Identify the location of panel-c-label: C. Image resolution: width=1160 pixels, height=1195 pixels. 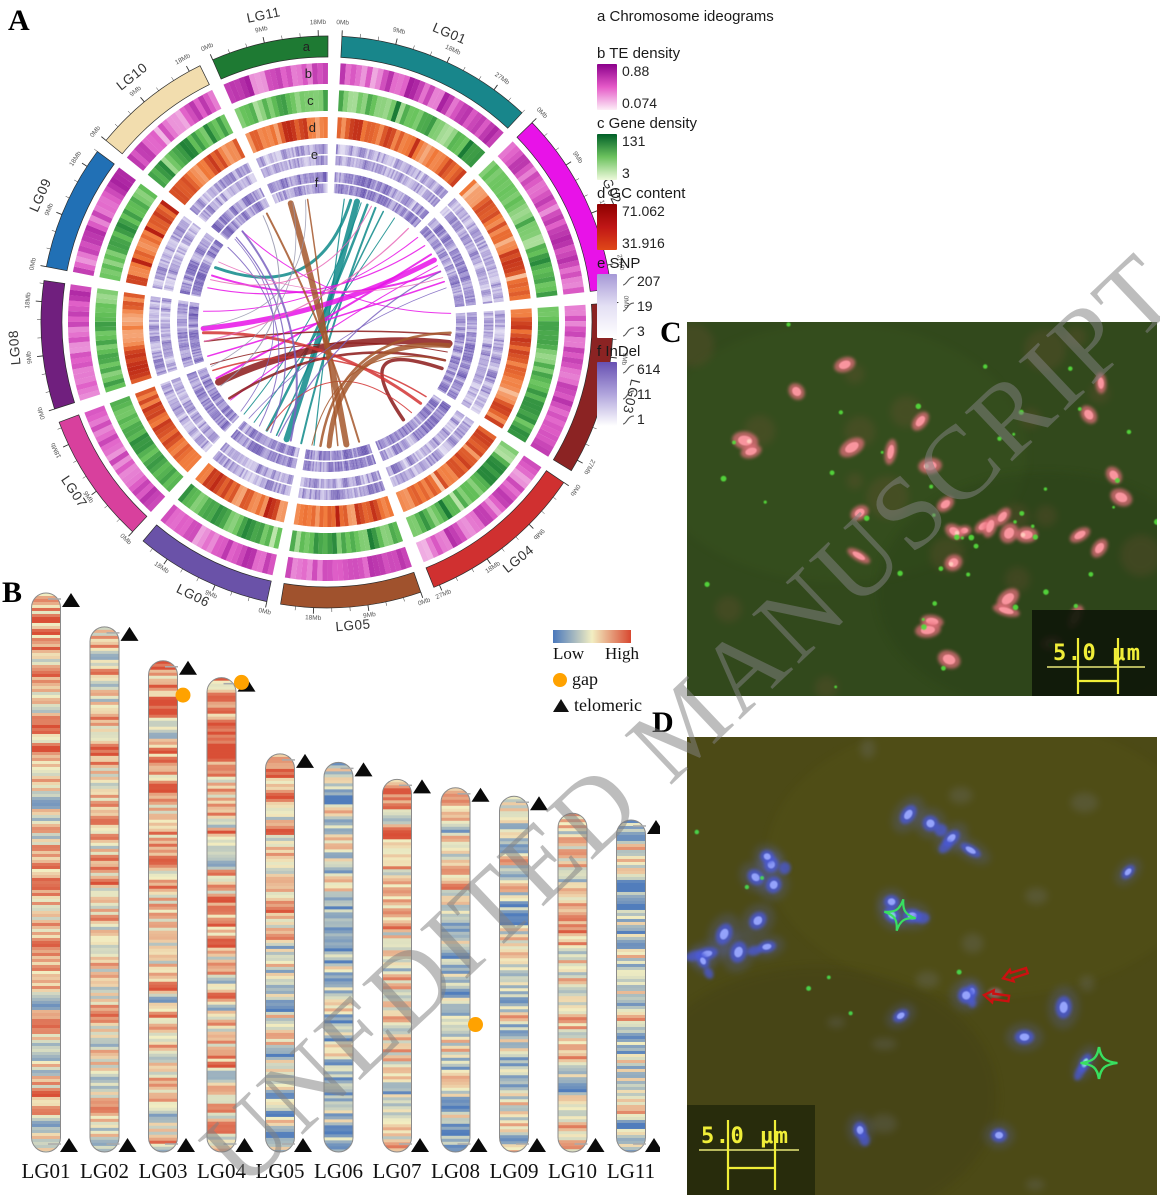
(671, 332).